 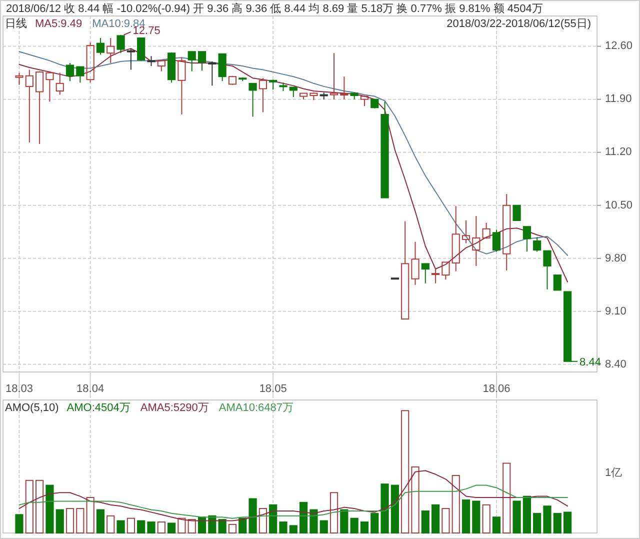 I want to click on x-tick-label: 18.05, so click(x=273, y=389).